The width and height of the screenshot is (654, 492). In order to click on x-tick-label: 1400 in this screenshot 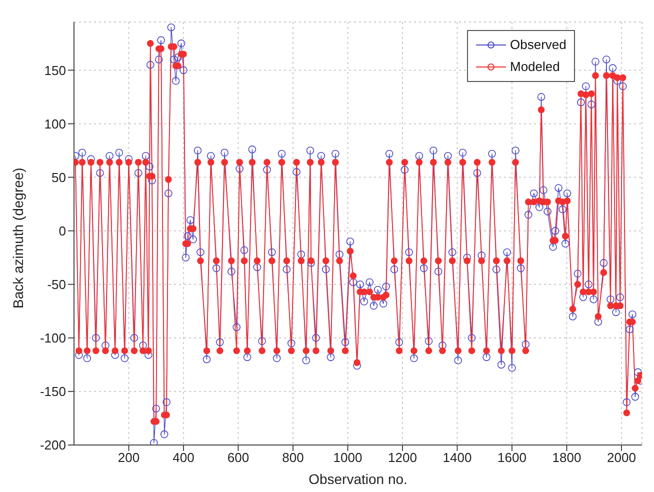, I will do `click(457, 458)`.